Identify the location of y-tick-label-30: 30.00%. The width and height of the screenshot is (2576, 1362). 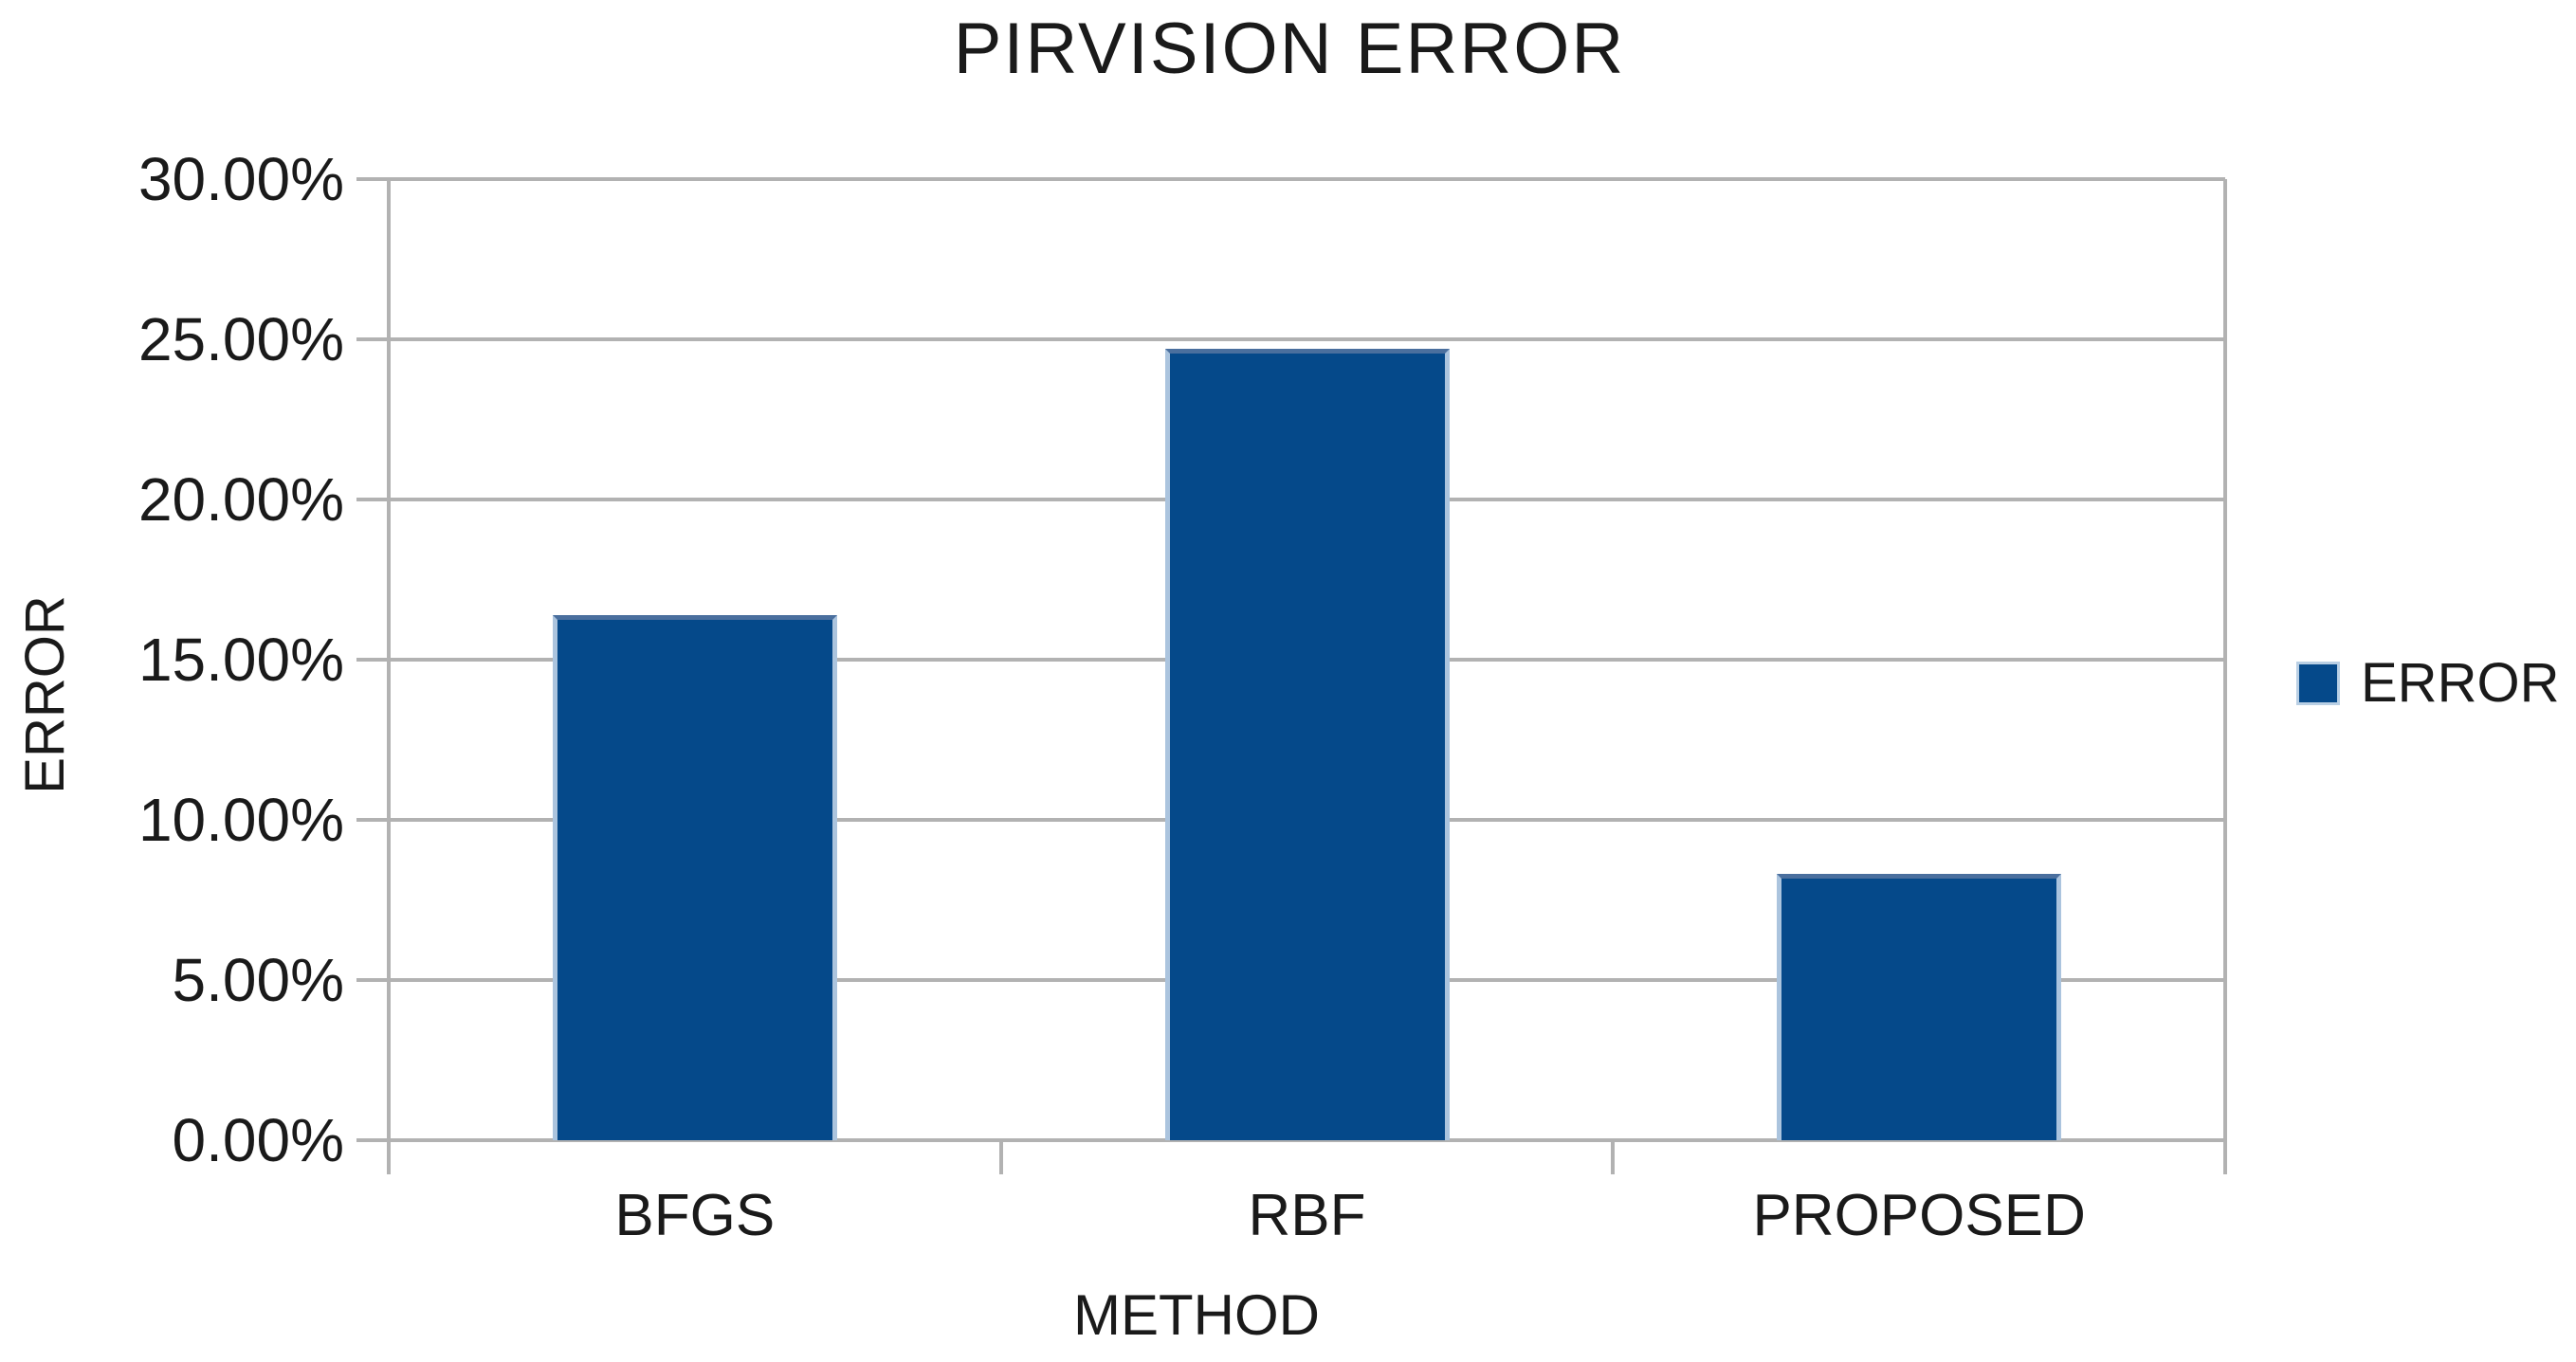
(240, 179).